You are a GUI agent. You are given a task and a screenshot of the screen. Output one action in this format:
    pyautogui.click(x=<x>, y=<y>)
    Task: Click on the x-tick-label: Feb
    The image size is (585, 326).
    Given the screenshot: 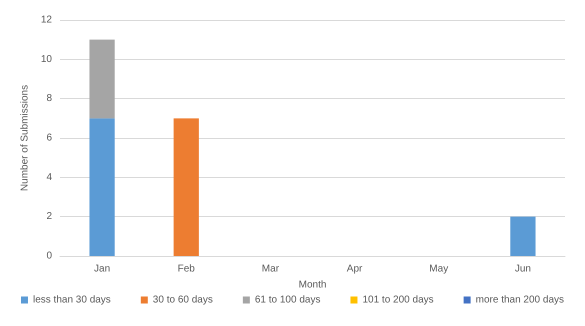 What is the action you would take?
    pyautogui.click(x=187, y=269)
    